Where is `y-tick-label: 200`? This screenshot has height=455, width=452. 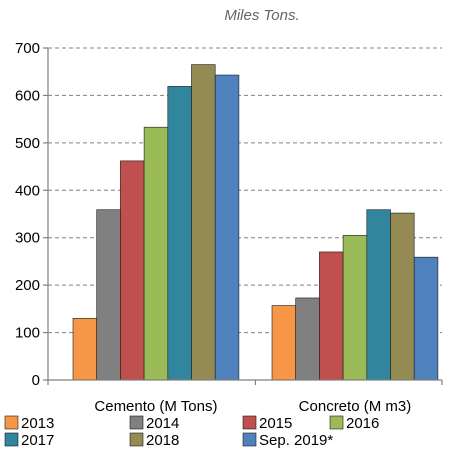 y-tick-label: 200 is located at coordinates (27, 285).